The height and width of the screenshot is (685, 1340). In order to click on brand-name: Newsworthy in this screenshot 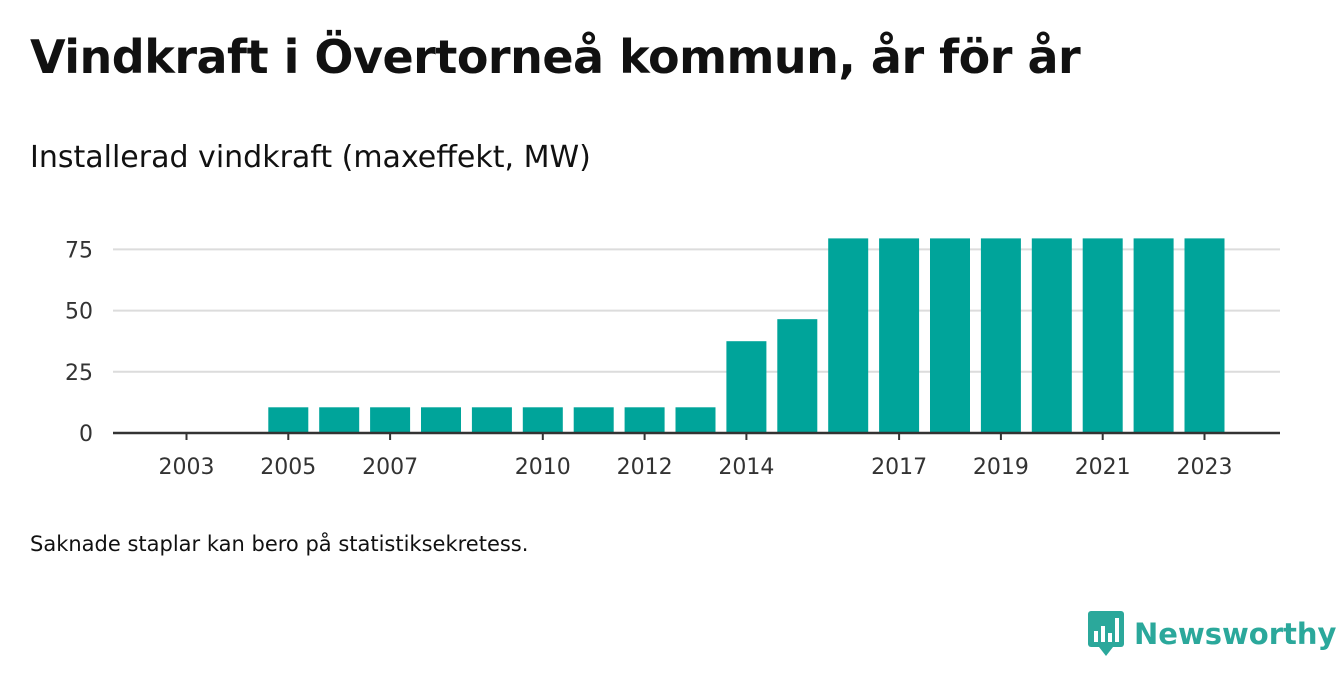, I will do `click(1235, 634)`.